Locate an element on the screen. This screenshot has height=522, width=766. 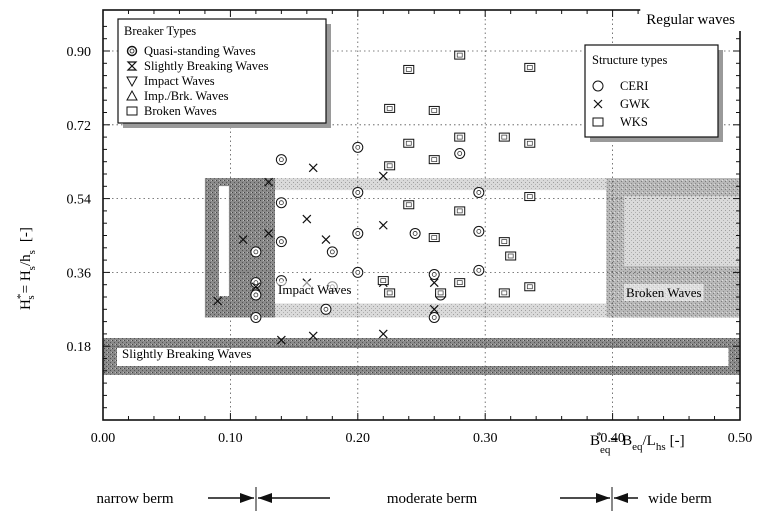
legend-structure-box is located at coordinates (651, 91).